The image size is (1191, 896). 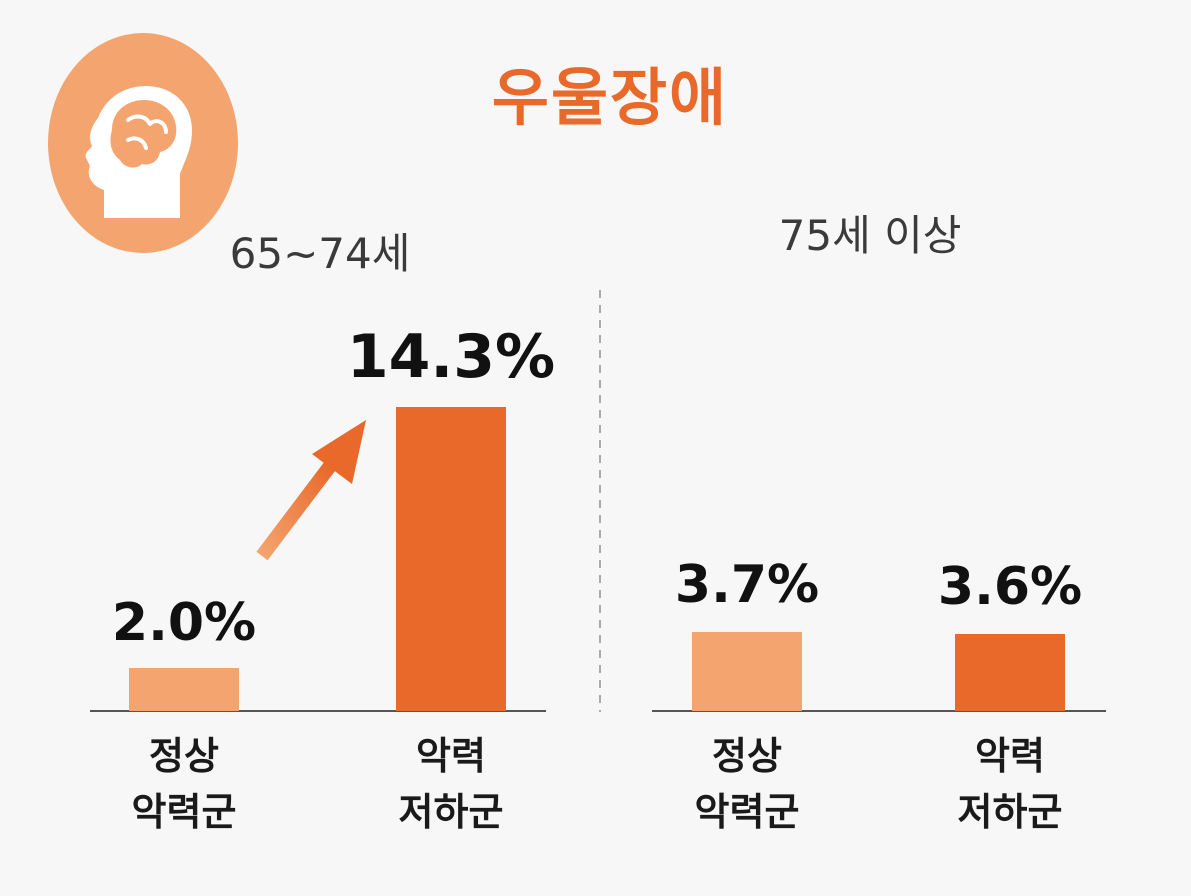 I want to click on value-label-normal-75plus: 3.7%, so click(x=747, y=585).